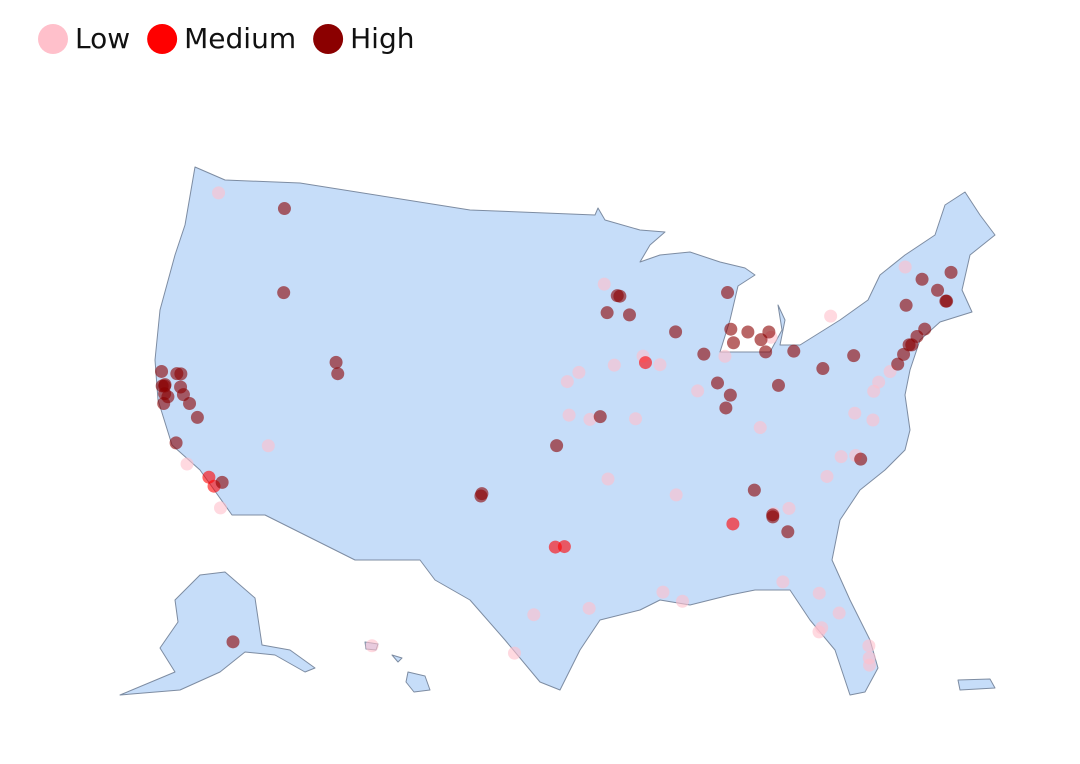 This screenshot has height=764, width=1080. What do you see at coordinates (217, 633) in the screenshot?
I see `alaska` at bounding box center [217, 633].